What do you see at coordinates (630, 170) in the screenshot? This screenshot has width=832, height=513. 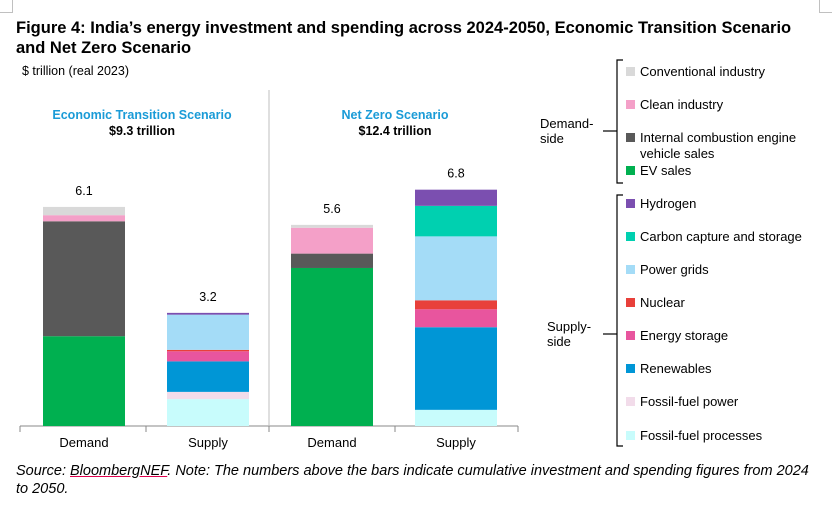 I see `legend-swatch-ev-sales` at bounding box center [630, 170].